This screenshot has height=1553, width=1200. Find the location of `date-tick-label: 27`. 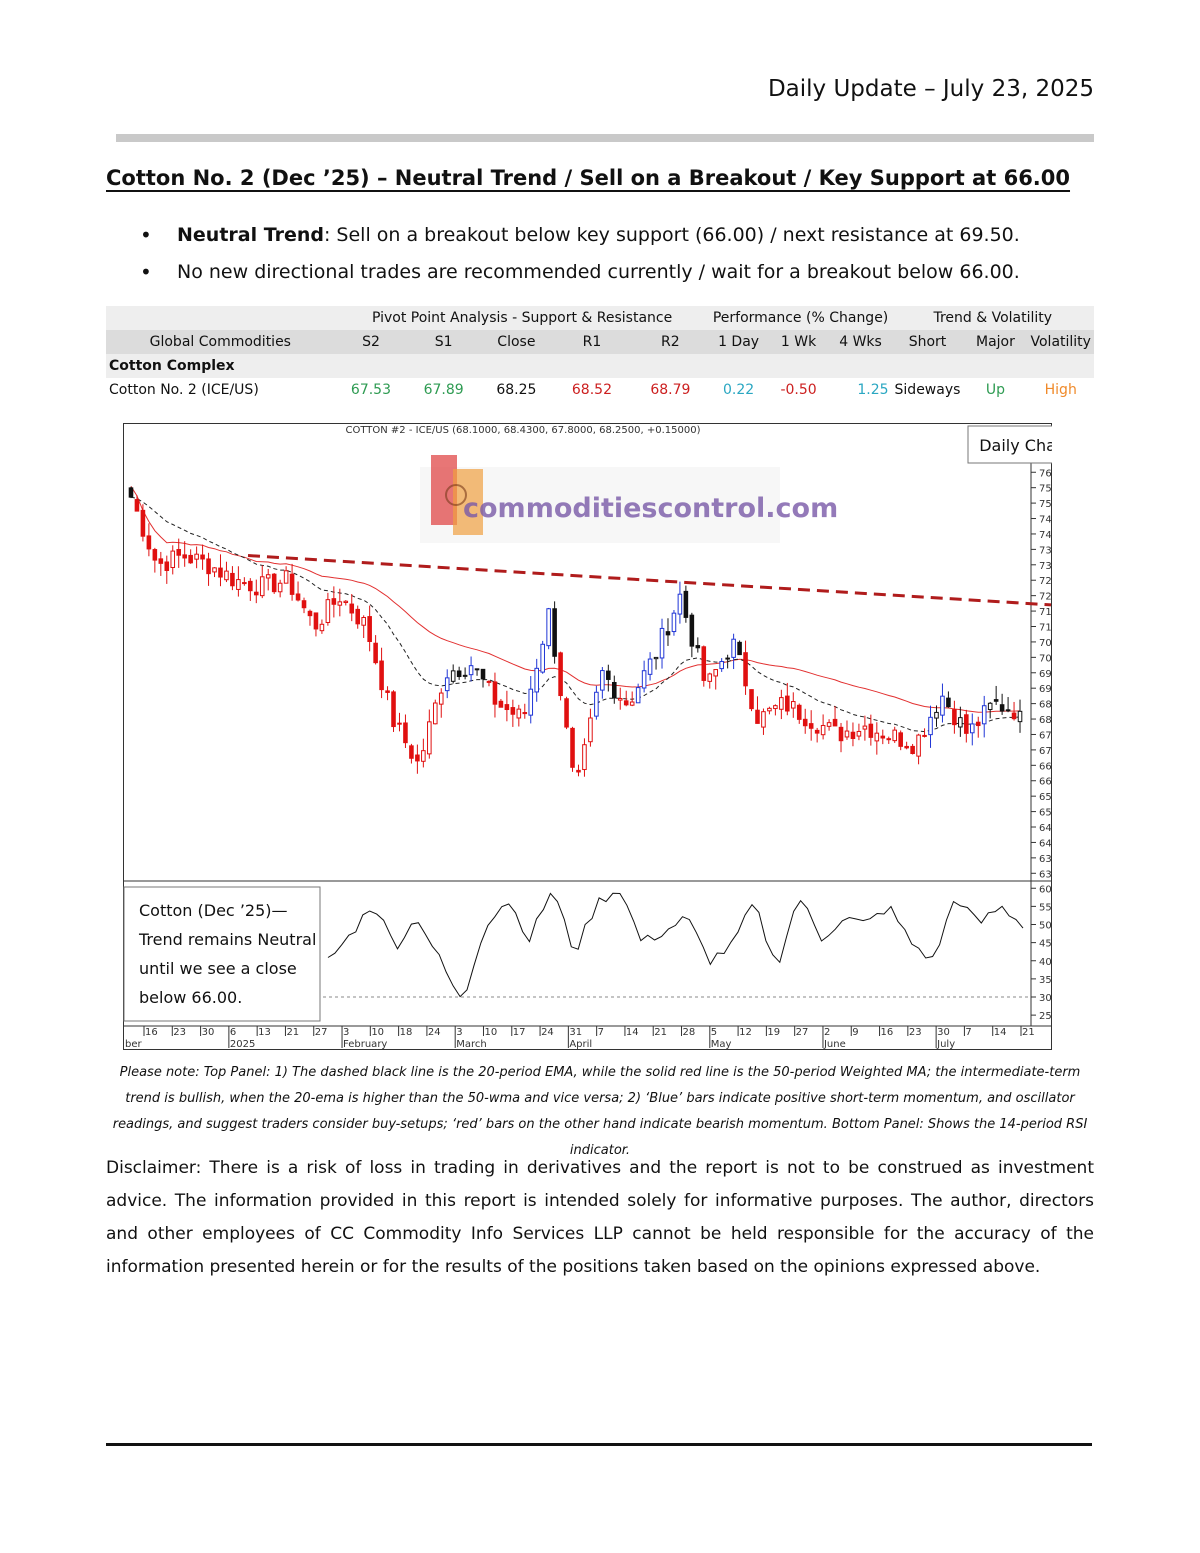

date-tick-label: 27 is located at coordinates (802, 1032).